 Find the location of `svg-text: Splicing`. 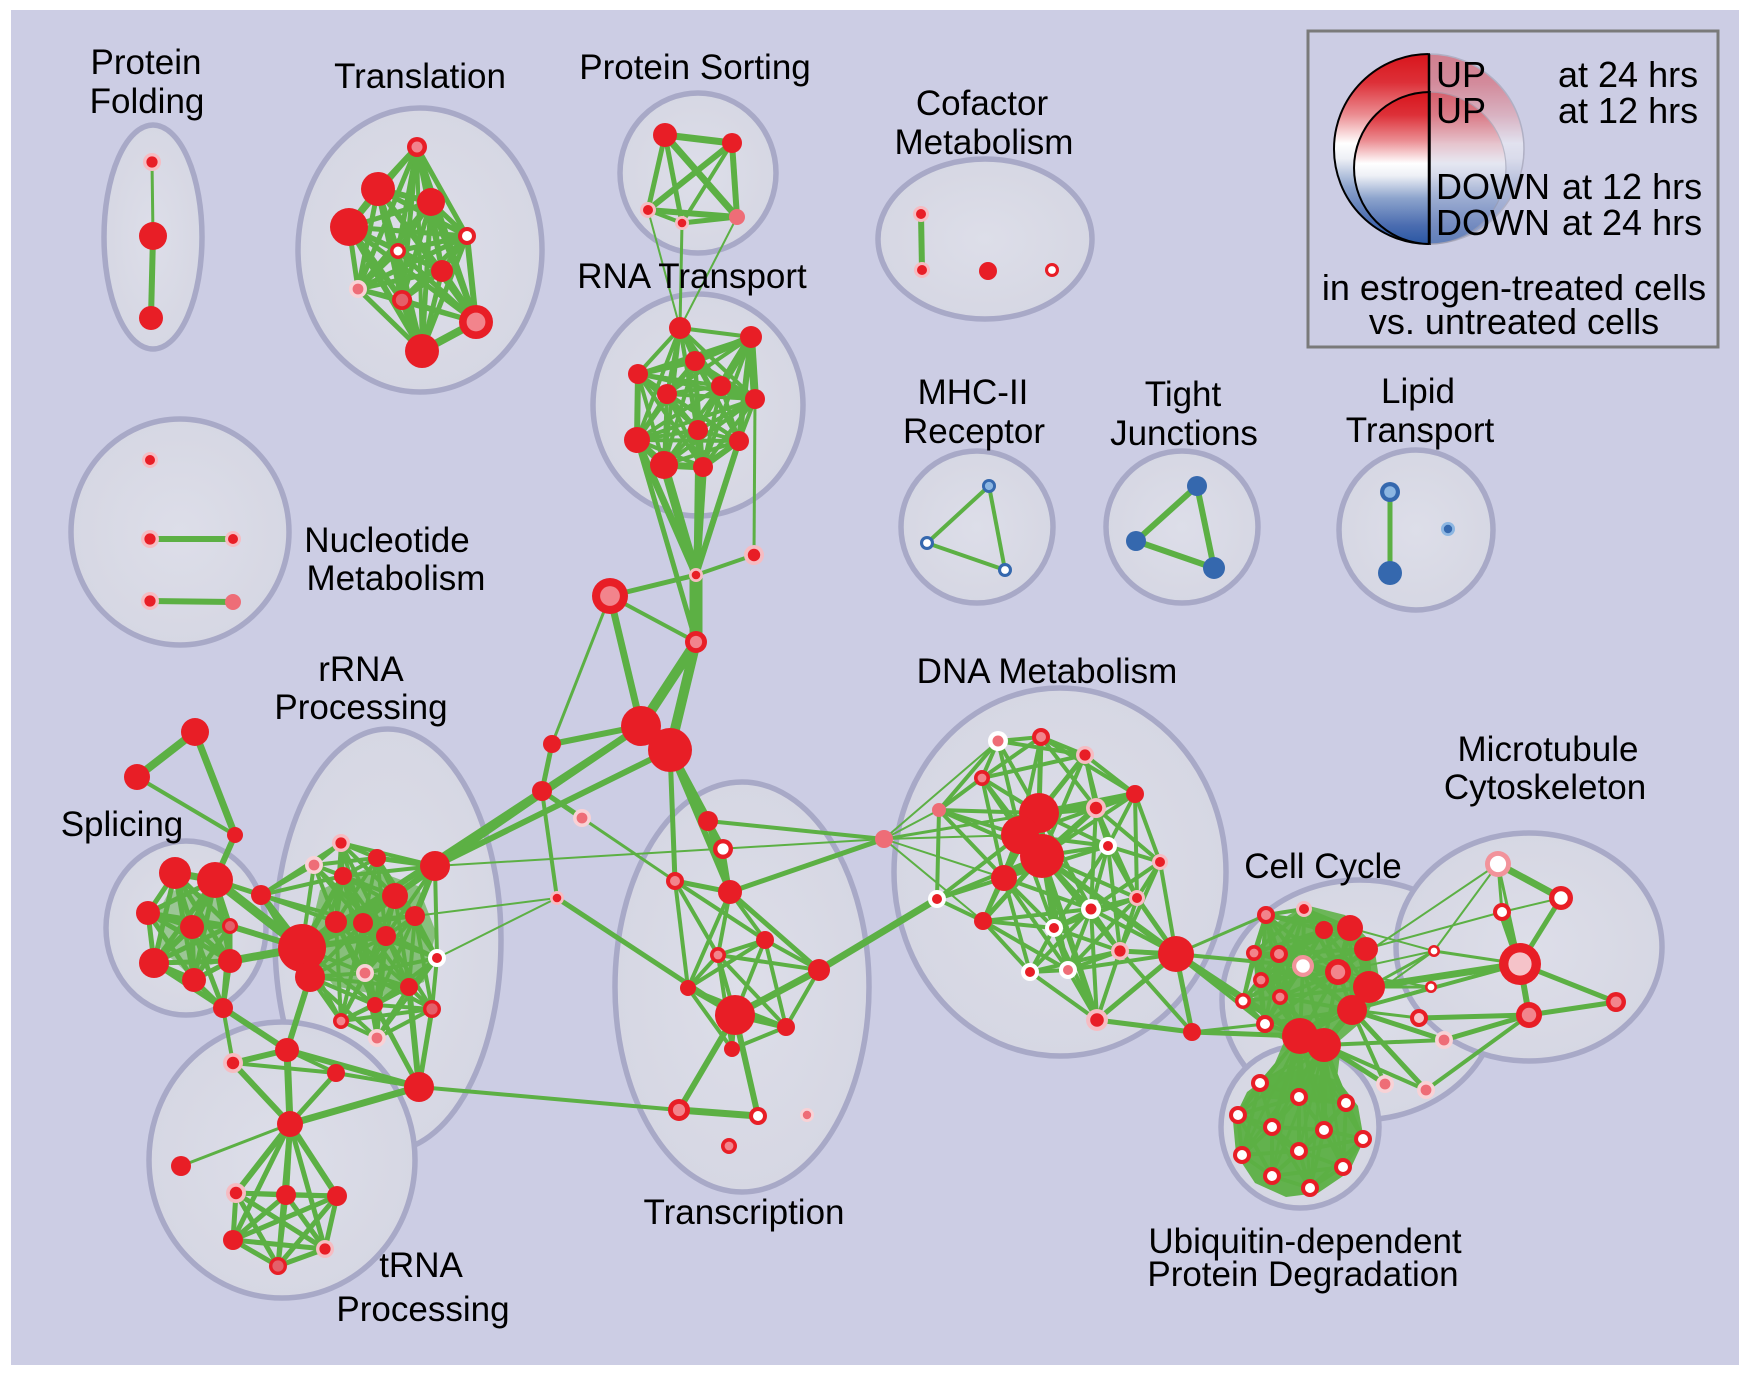

svg-text: Splicing is located at coordinates (122, 824).